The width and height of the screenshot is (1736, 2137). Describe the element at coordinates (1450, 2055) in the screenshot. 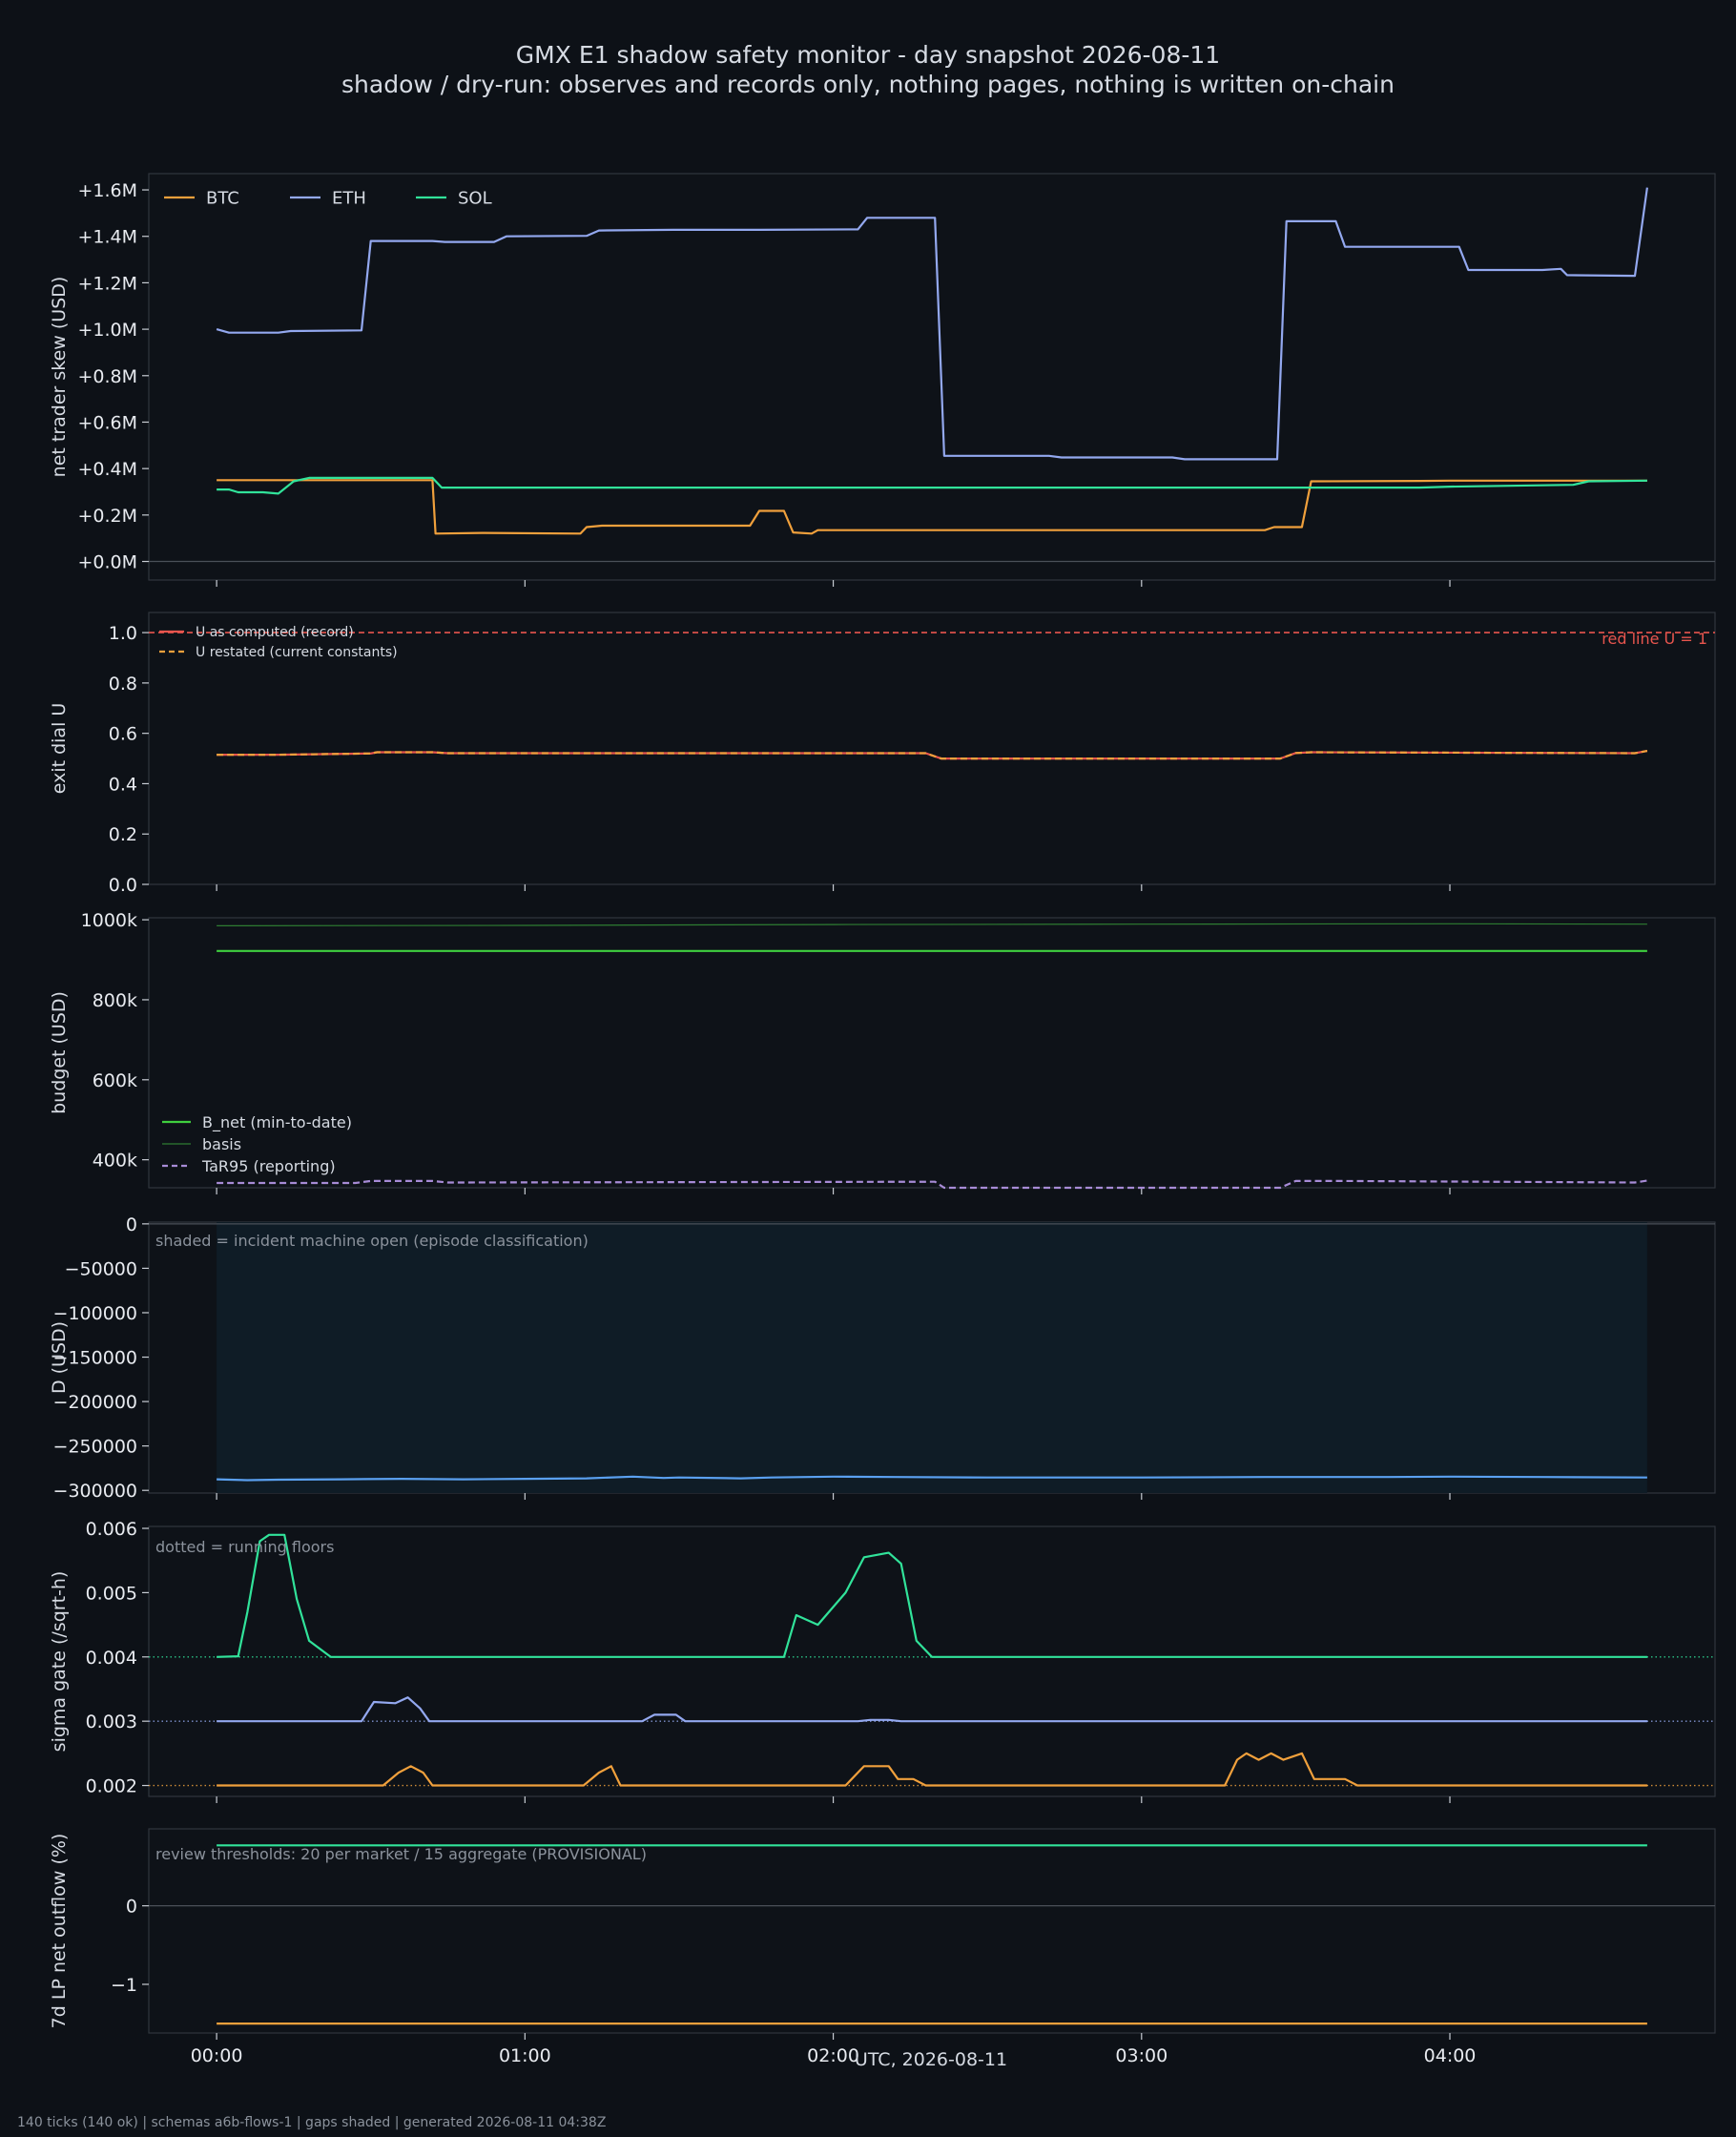

I see `x-tick-label: 04:00` at that location.